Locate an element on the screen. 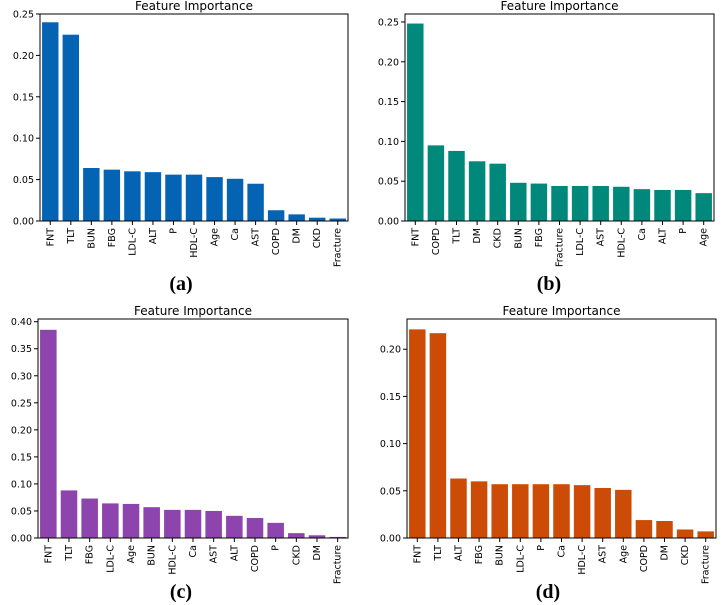 This screenshot has height=605, width=724. bar-hdl-c is located at coordinates (582, 511).